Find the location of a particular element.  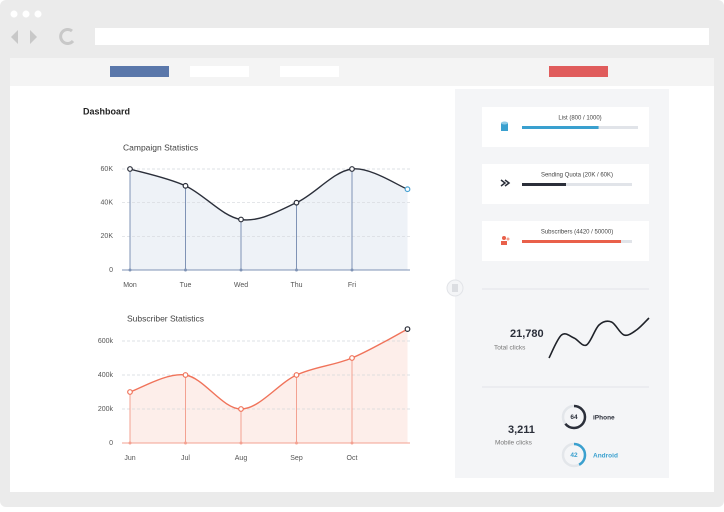

forward-button is located at coordinates (33, 37).